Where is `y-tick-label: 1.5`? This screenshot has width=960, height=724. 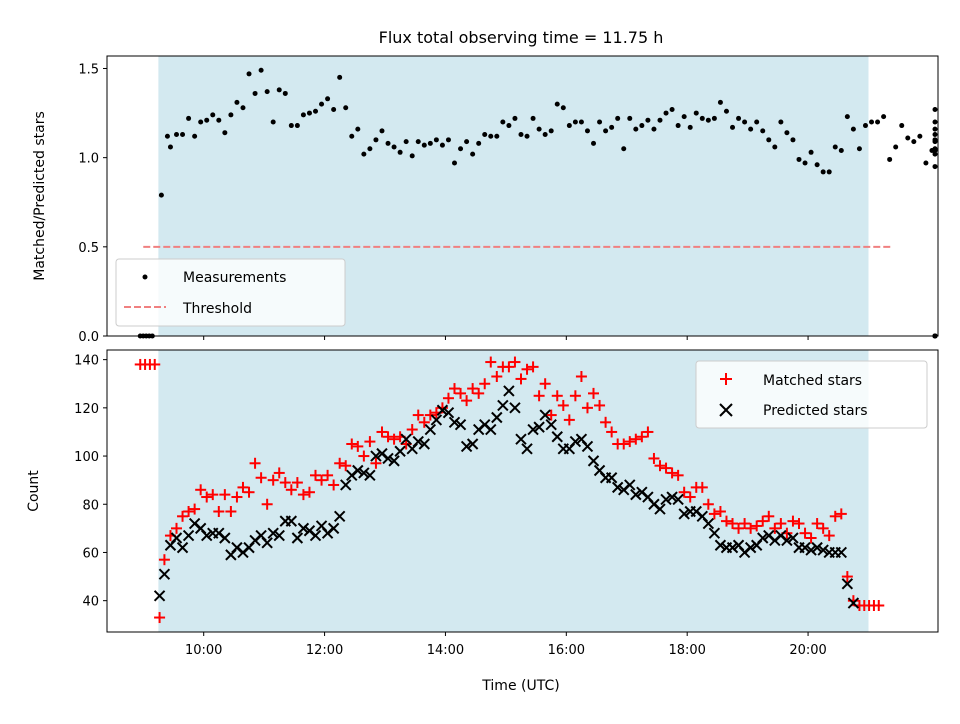 y-tick-label: 1.5 is located at coordinates (88, 69).